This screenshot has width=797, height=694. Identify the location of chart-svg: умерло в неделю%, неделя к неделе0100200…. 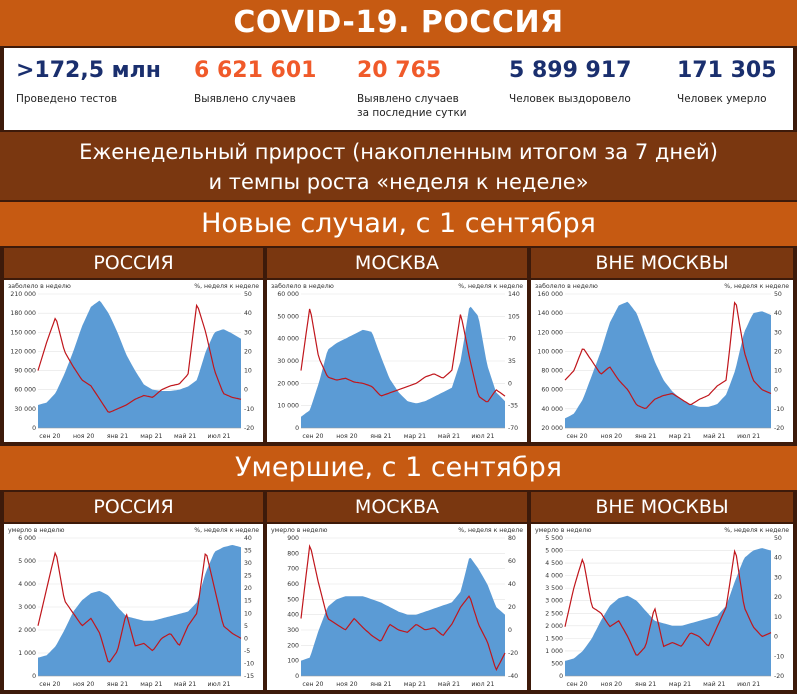
(397, 607).